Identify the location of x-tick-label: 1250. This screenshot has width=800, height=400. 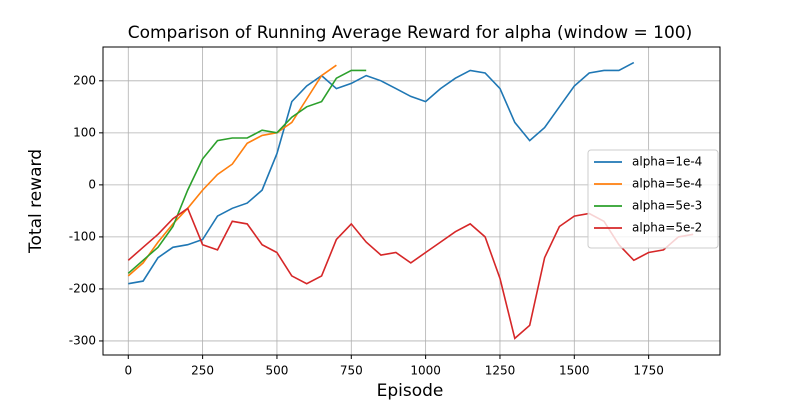
(500, 371).